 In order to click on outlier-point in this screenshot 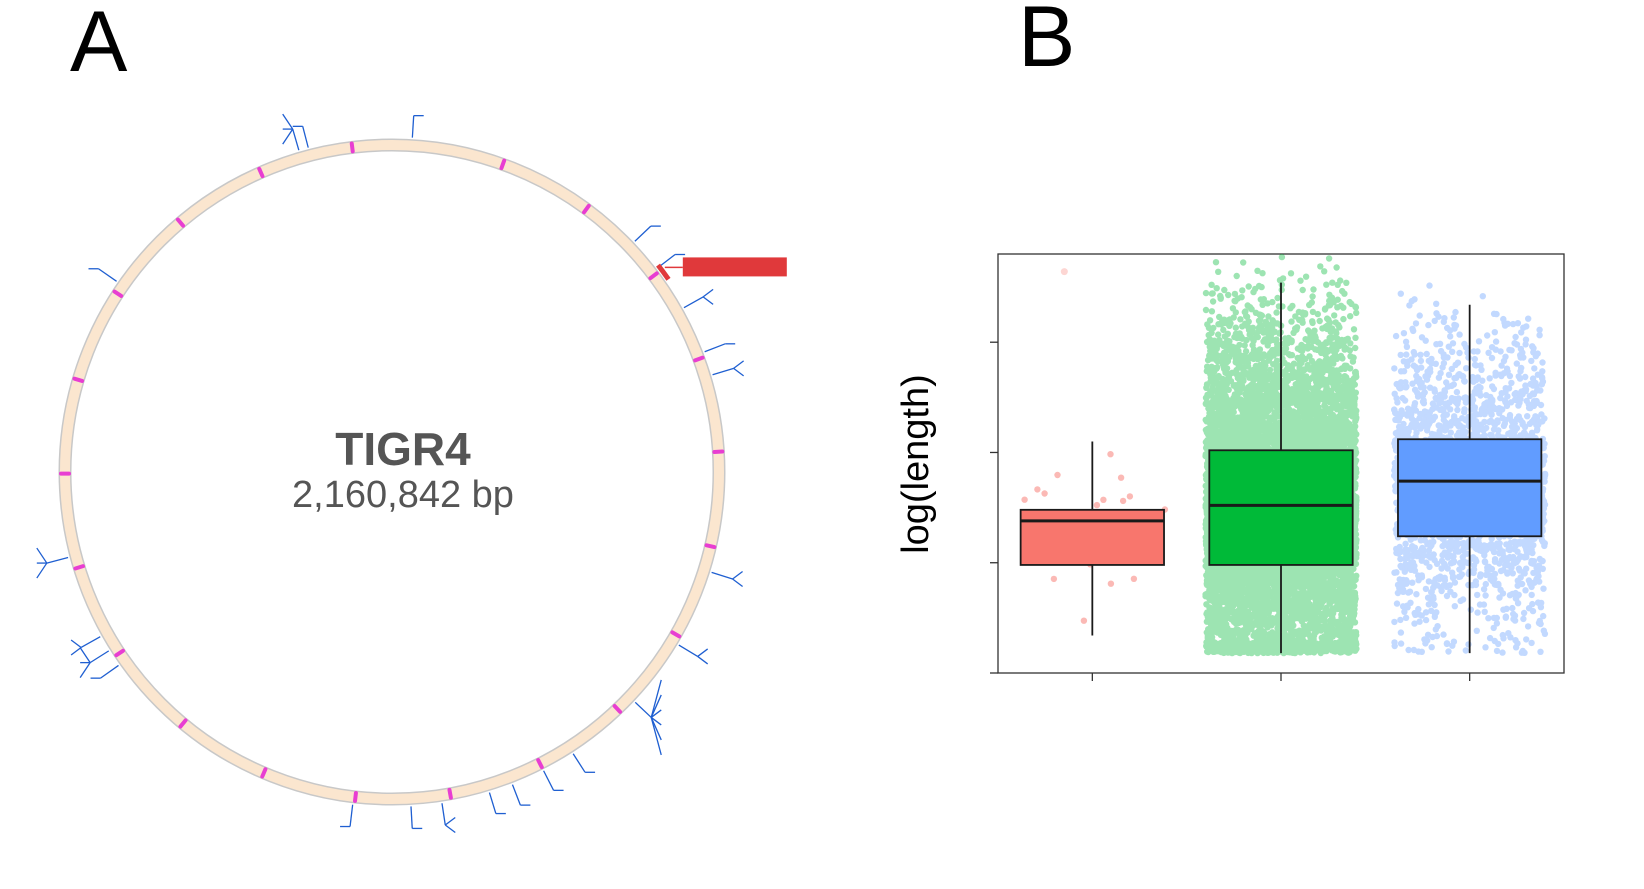, I will do `click(1064, 272)`.